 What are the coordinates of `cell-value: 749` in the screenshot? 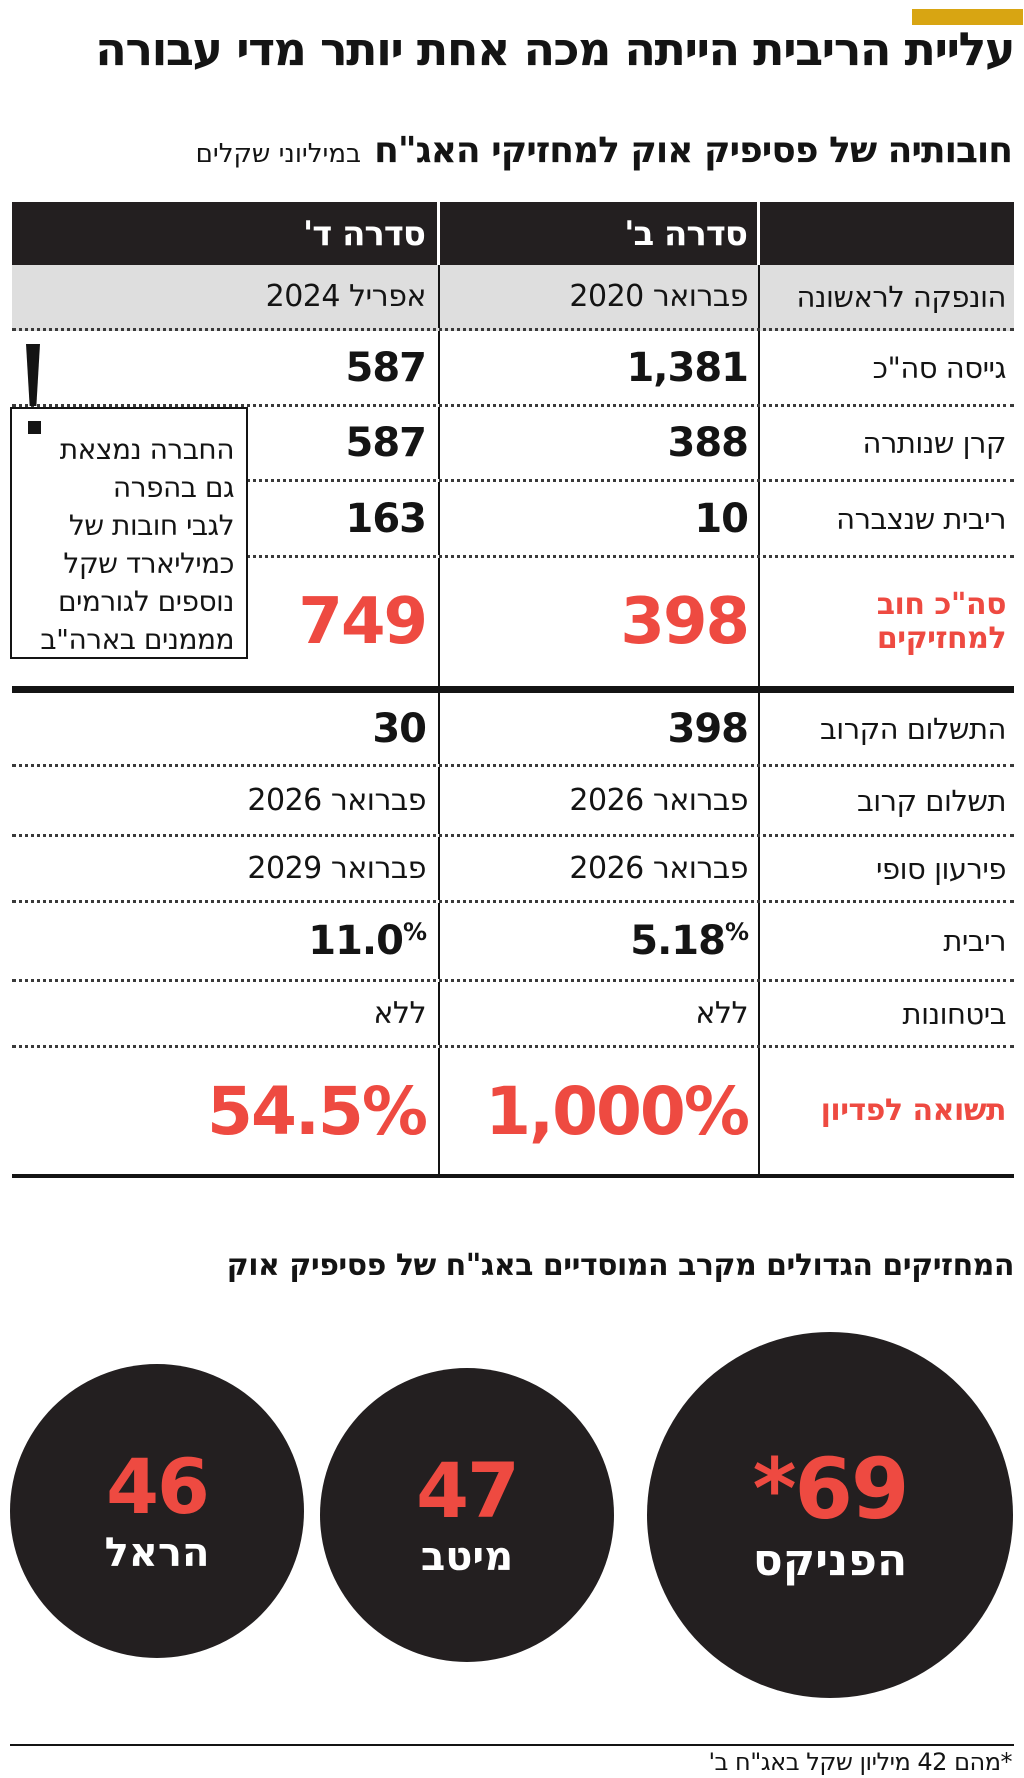 It's located at (363, 622).